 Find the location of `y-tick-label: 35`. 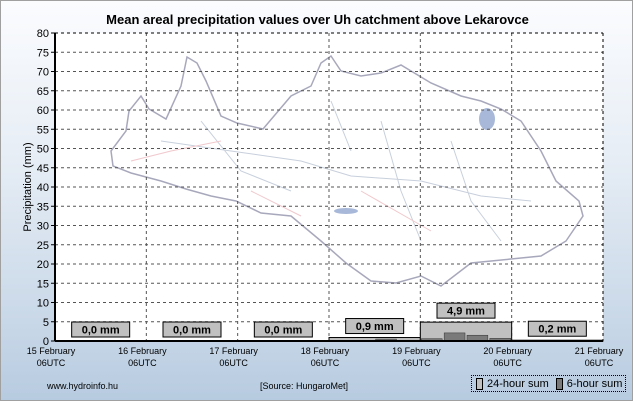

y-tick-label: 35 is located at coordinates (43, 207).